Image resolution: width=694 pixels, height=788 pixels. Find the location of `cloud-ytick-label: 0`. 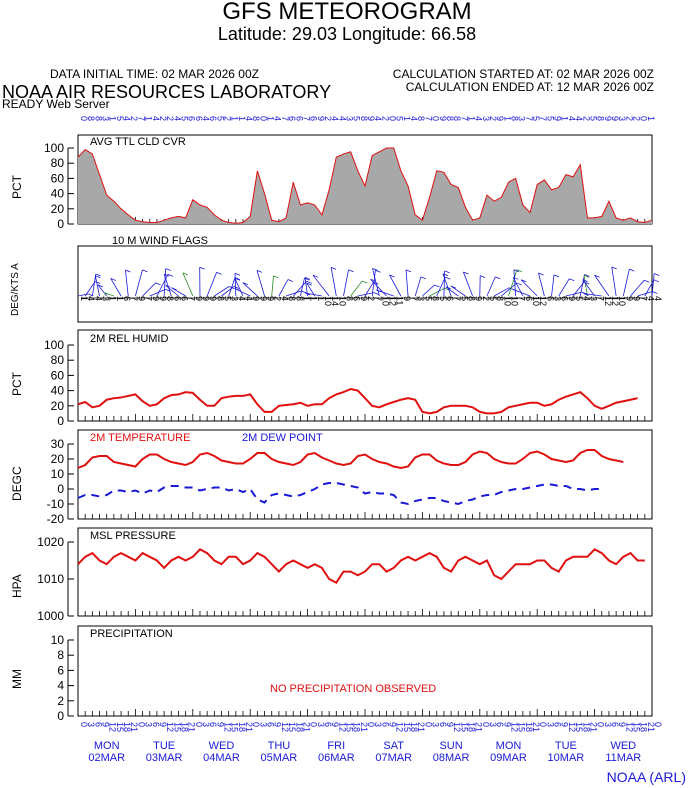

cloud-ytick-label: 0 is located at coordinates (60, 224).